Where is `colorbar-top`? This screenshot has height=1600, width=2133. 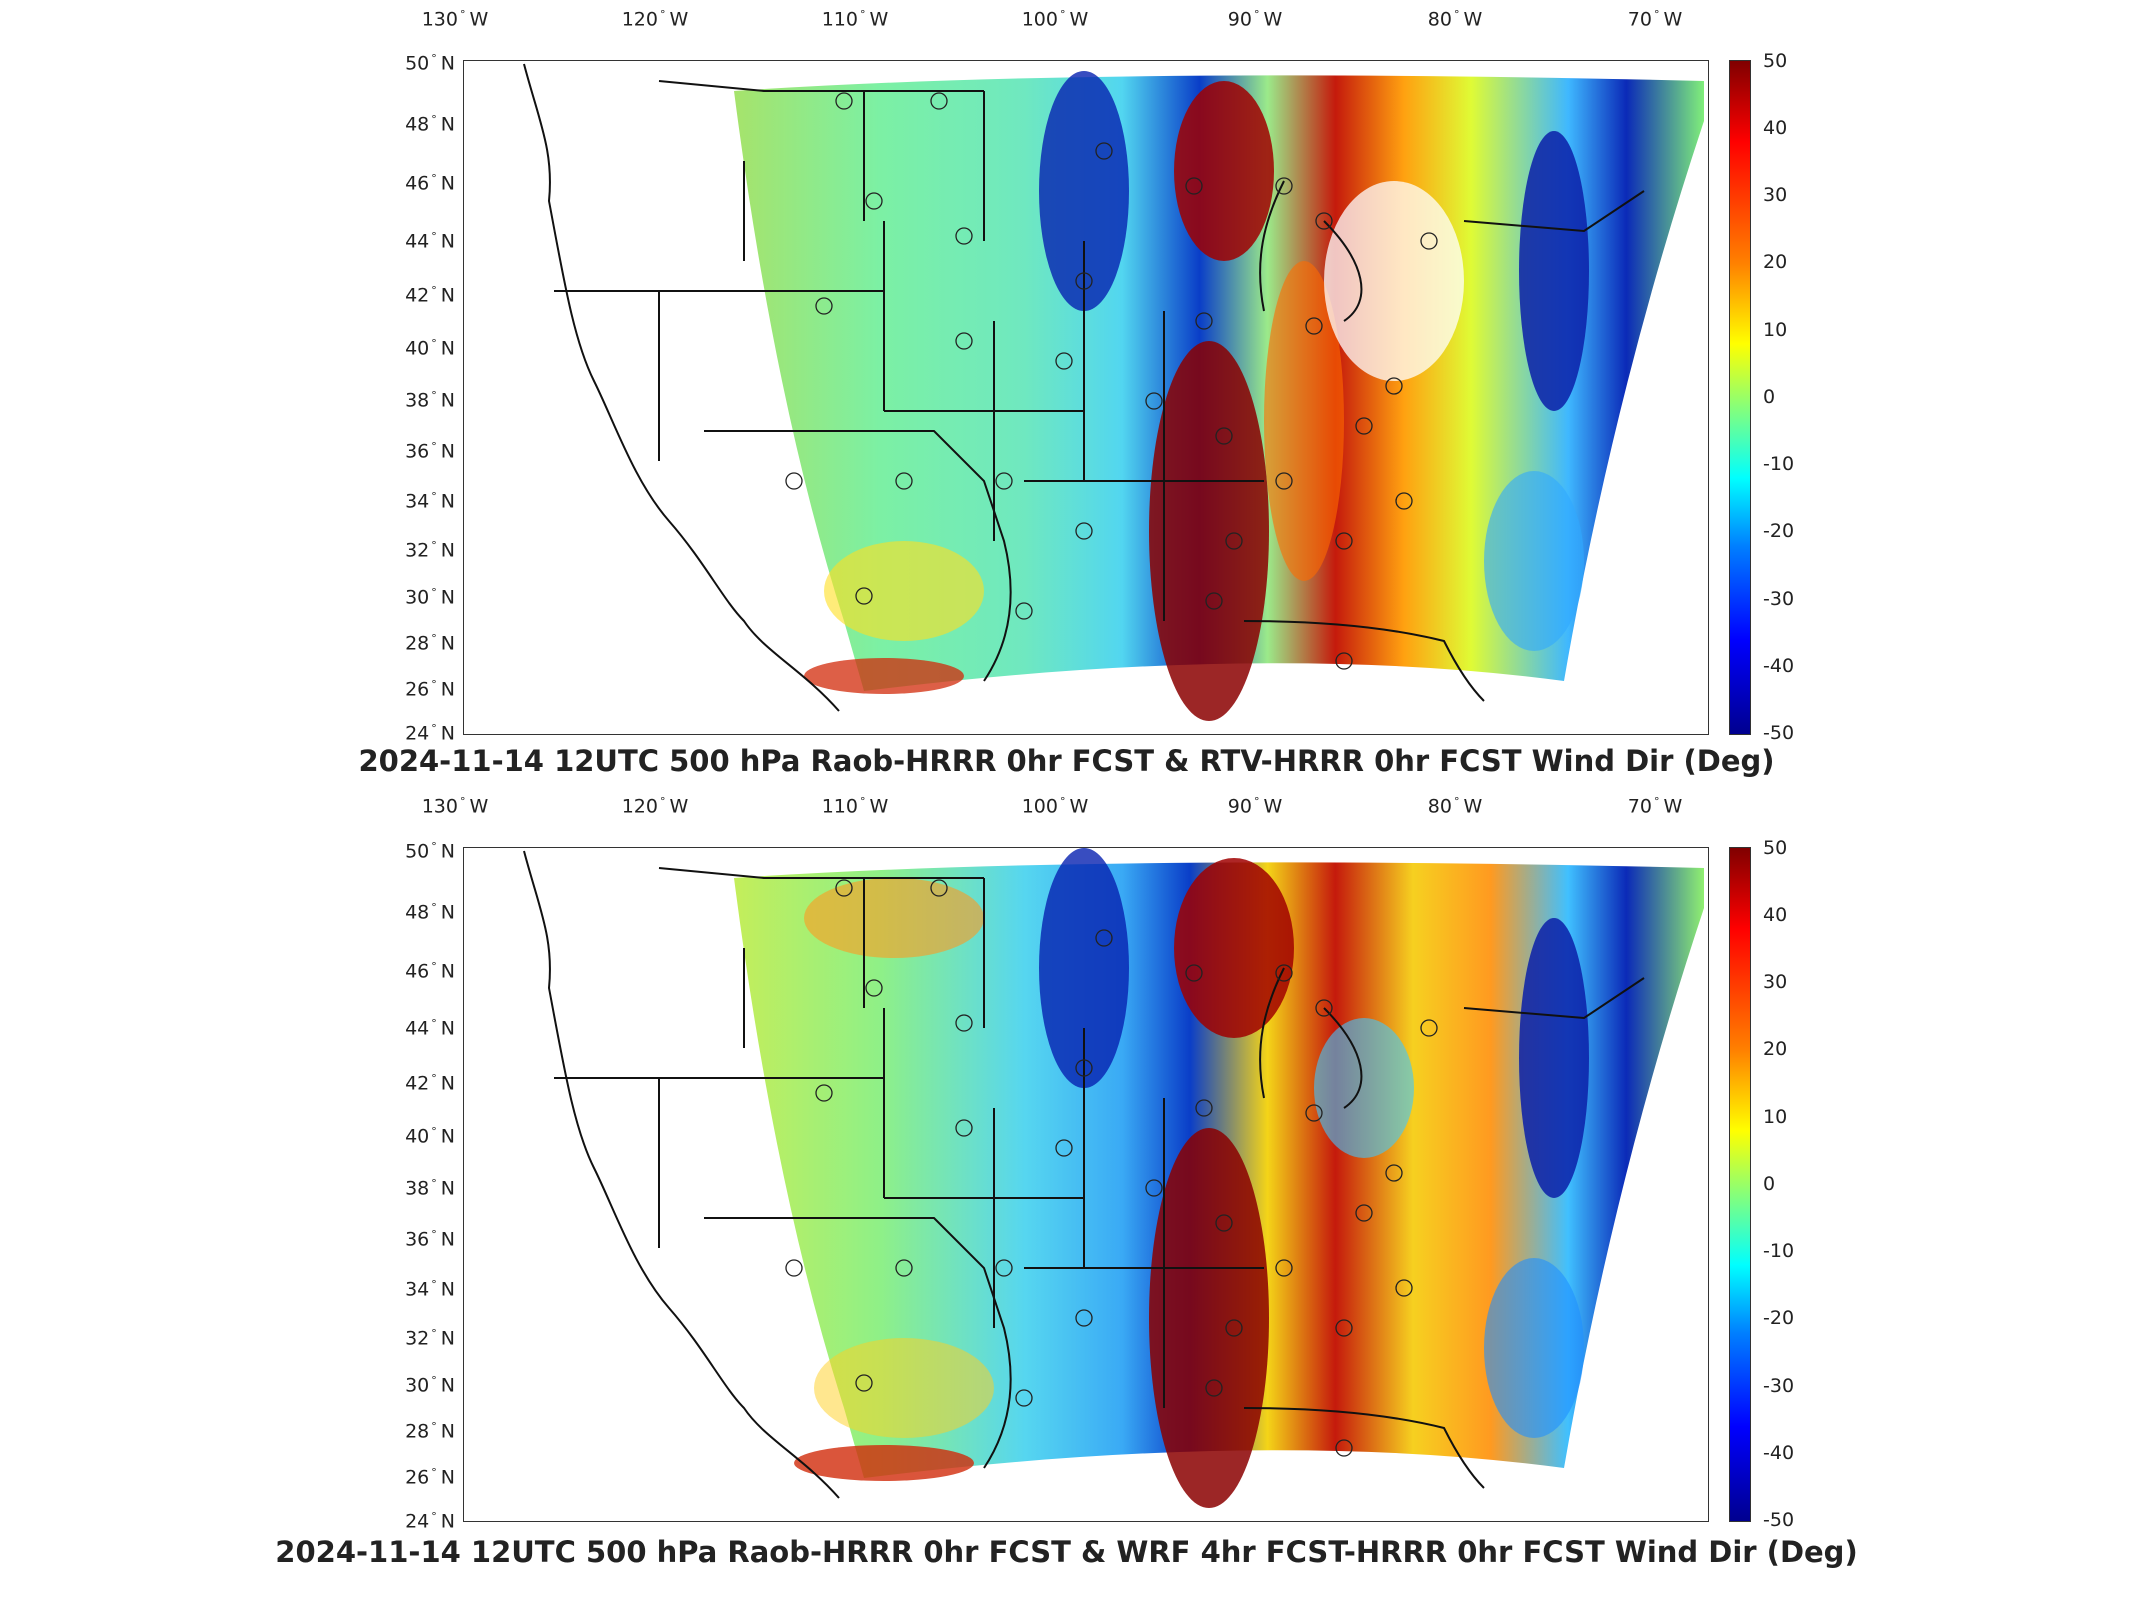
colorbar-top is located at coordinates (1740, 397).